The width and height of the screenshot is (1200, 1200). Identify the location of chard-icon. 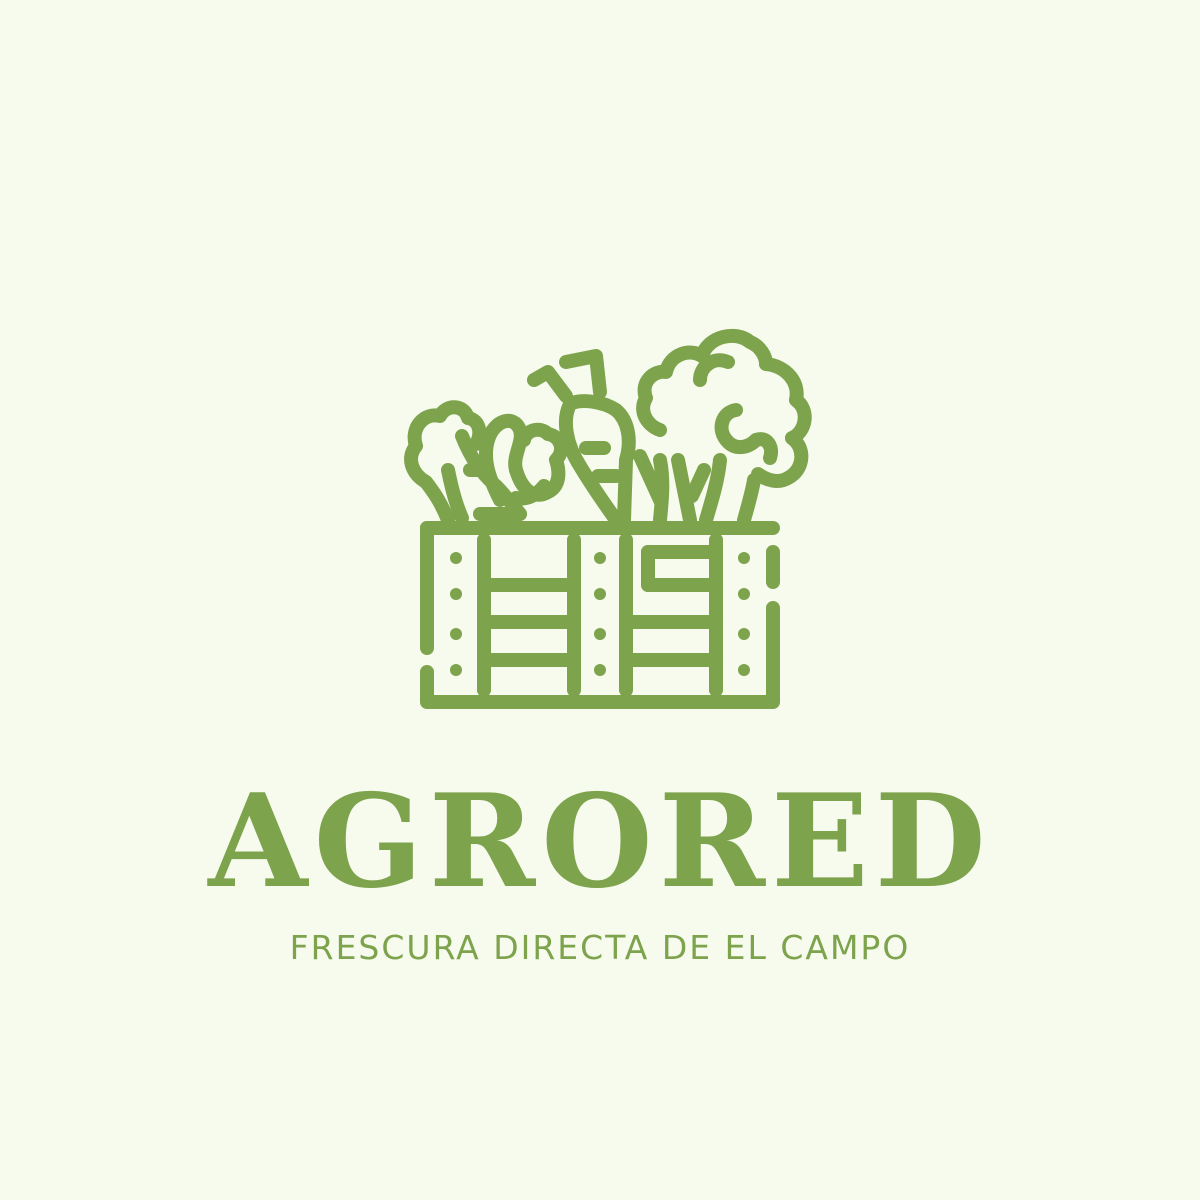
(520, 467).